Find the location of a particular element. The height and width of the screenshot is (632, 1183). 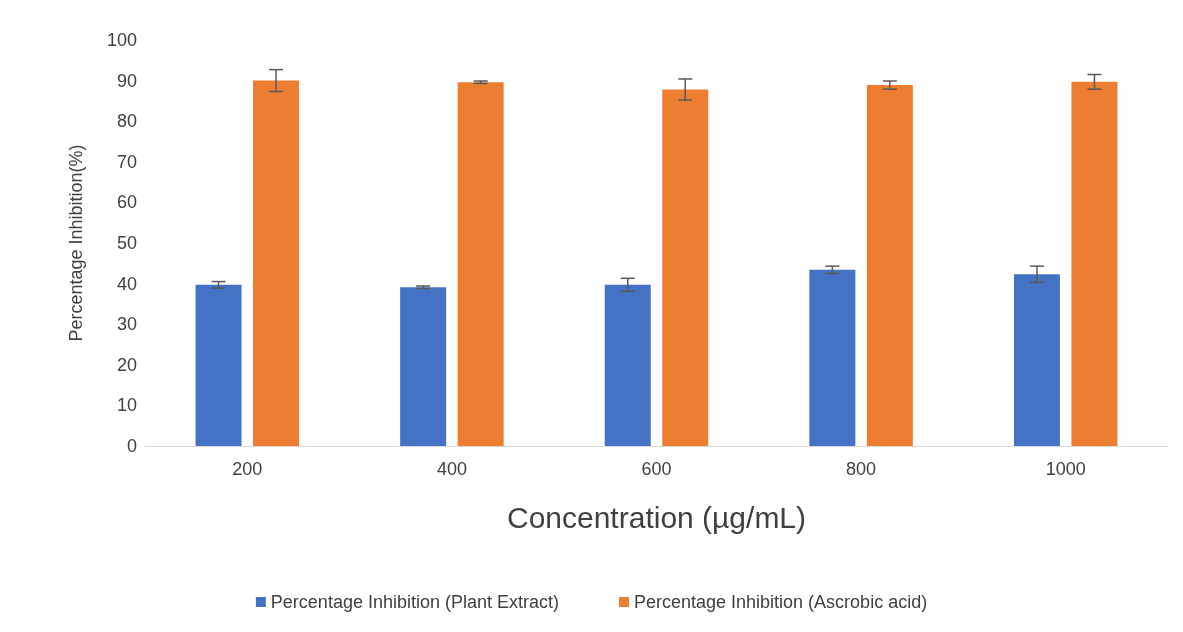

y-tick-label: 60 is located at coordinates (126, 202).